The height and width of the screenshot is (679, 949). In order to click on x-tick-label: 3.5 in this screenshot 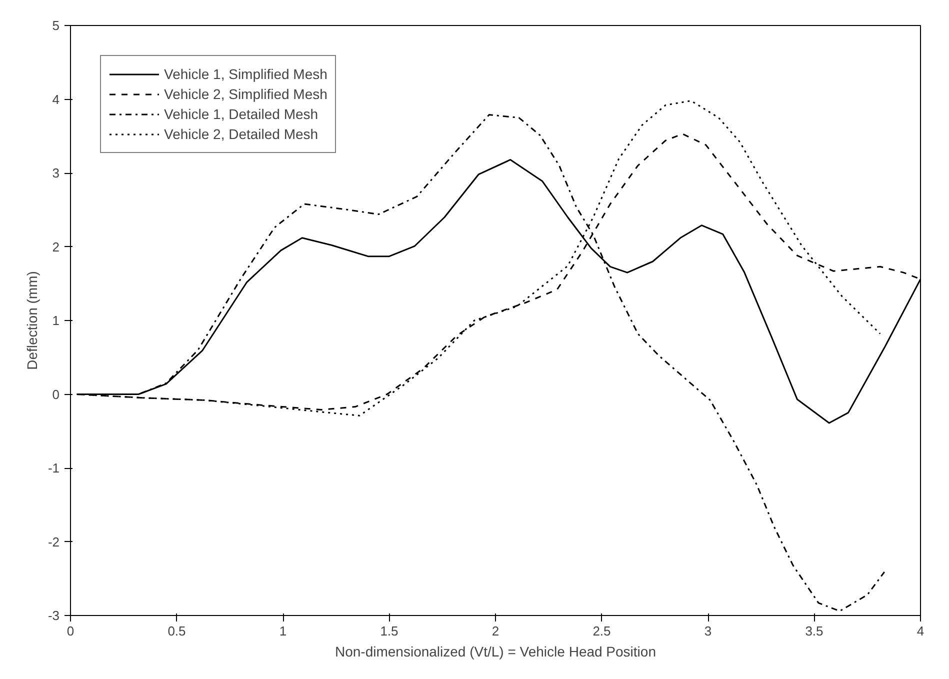, I will do `click(814, 631)`.